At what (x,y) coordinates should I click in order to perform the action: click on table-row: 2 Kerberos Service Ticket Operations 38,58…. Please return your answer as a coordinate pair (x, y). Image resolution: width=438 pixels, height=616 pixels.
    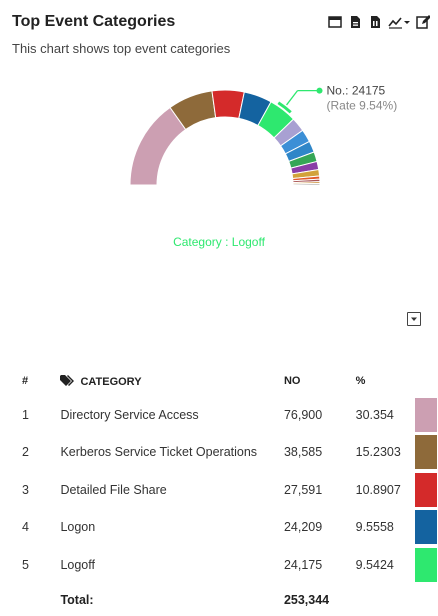
    Looking at the image, I should click on (225, 453).